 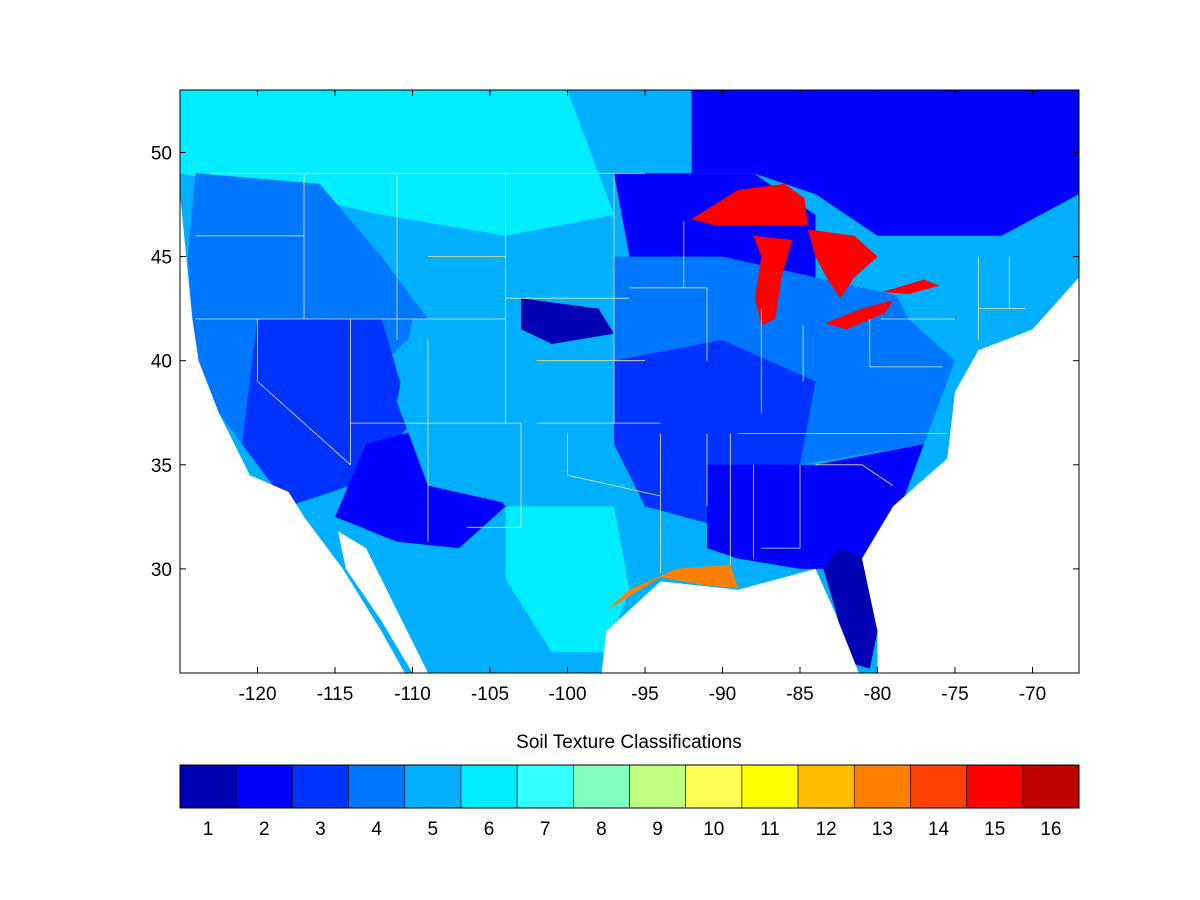 What do you see at coordinates (713, 829) in the screenshot?
I see `colorbar-label: 10` at bounding box center [713, 829].